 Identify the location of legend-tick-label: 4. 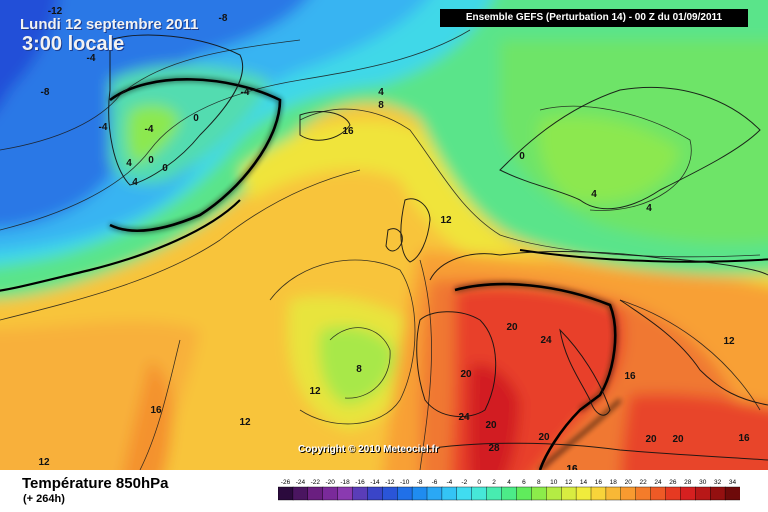
(509, 482).